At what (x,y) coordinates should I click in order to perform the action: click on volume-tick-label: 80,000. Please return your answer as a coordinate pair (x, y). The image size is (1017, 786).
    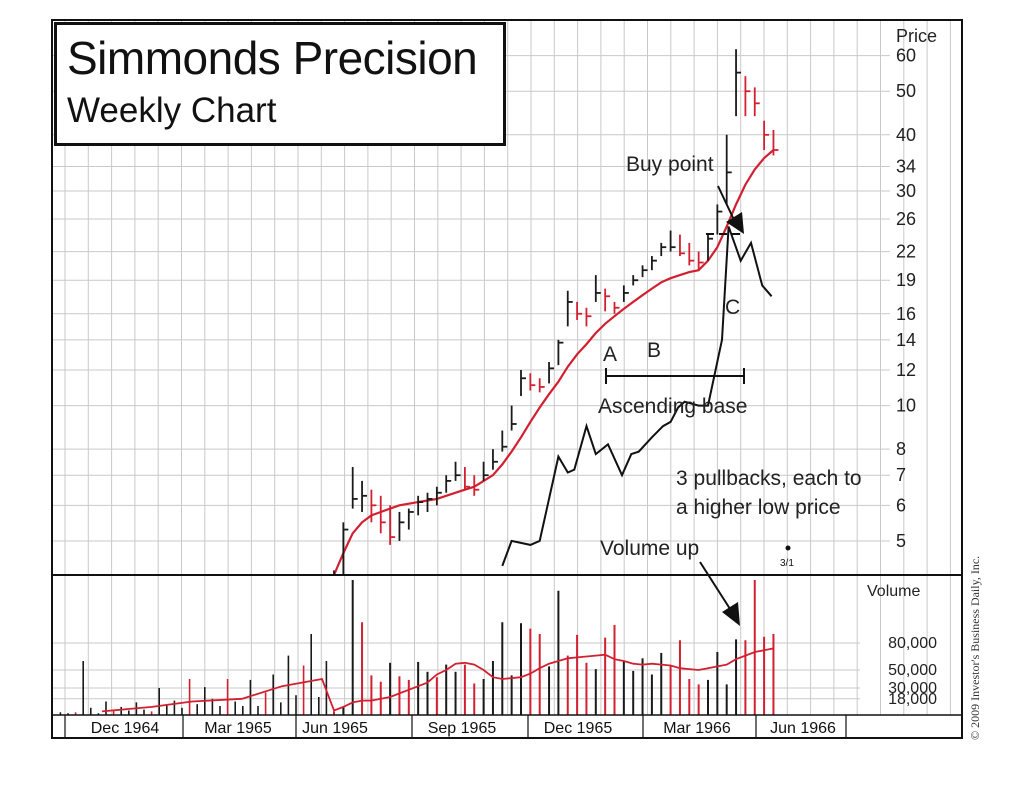
    Looking at the image, I should click on (912, 643).